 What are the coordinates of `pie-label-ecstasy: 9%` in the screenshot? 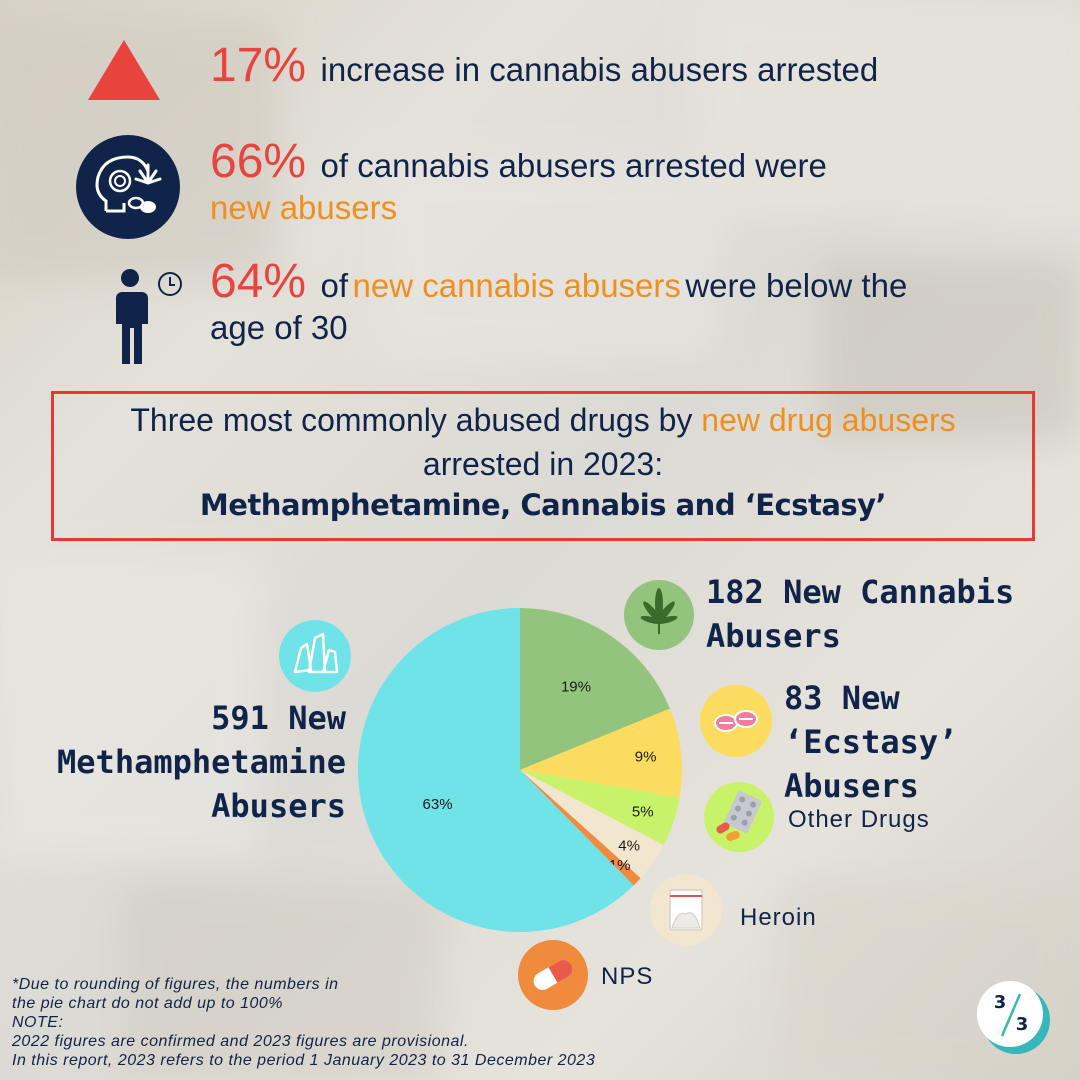 It's located at (646, 756).